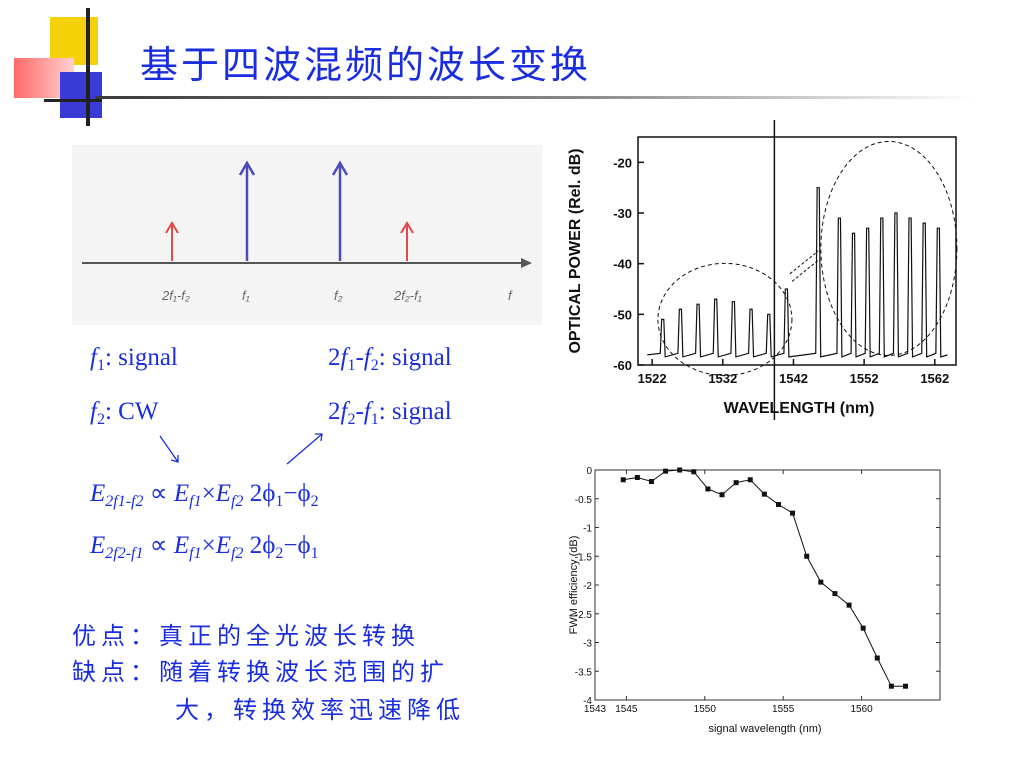 The image size is (1024, 768). What do you see at coordinates (783, 709) in the screenshot?
I see `efficiency-x-tick-label: 1555` at bounding box center [783, 709].